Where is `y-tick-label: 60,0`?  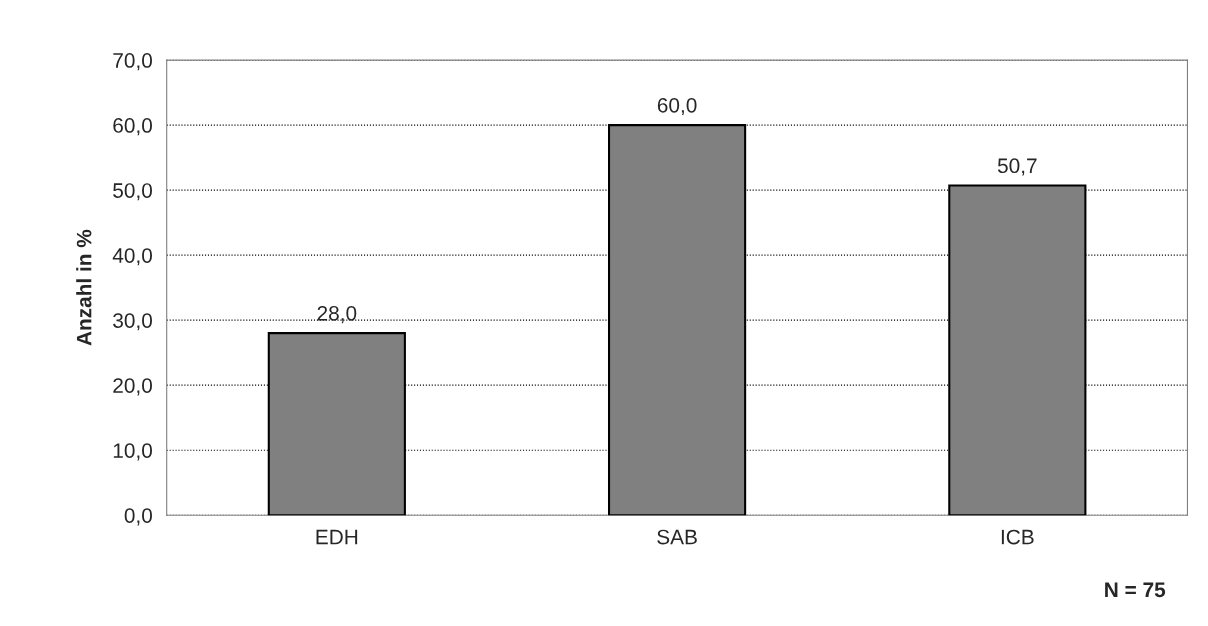
y-tick-label: 60,0 is located at coordinates (132, 127).